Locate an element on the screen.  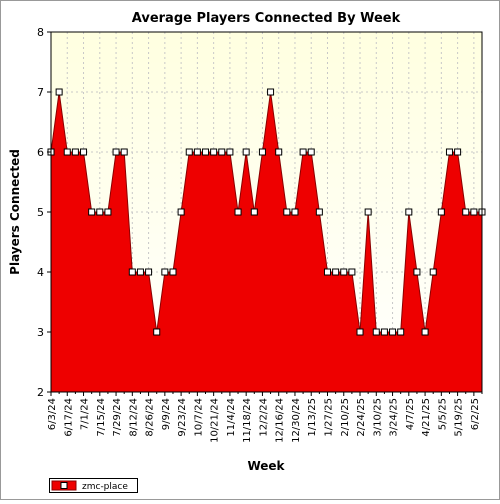
x-tick-label: 5/5/25 is located at coordinates (442, 414).